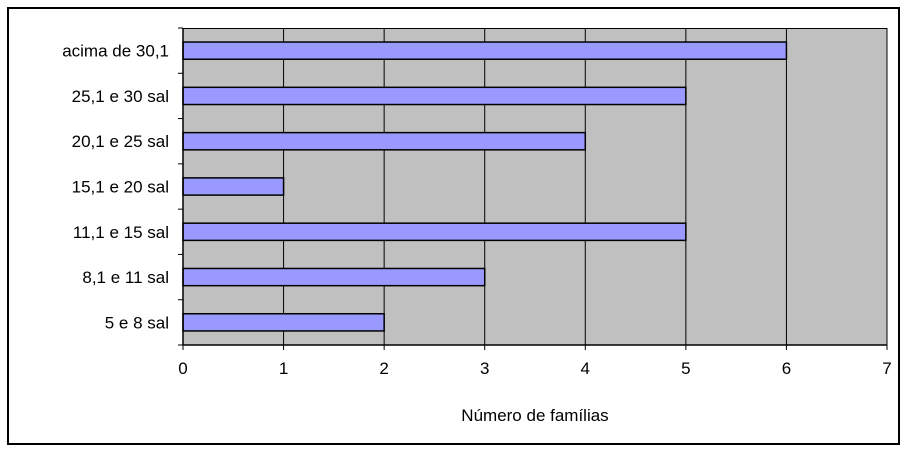 Image resolution: width=906 pixels, height=452 pixels. What do you see at coordinates (484, 368) in the screenshot?
I see `x-tick-label-3: 3` at bounding box center [484, 368].